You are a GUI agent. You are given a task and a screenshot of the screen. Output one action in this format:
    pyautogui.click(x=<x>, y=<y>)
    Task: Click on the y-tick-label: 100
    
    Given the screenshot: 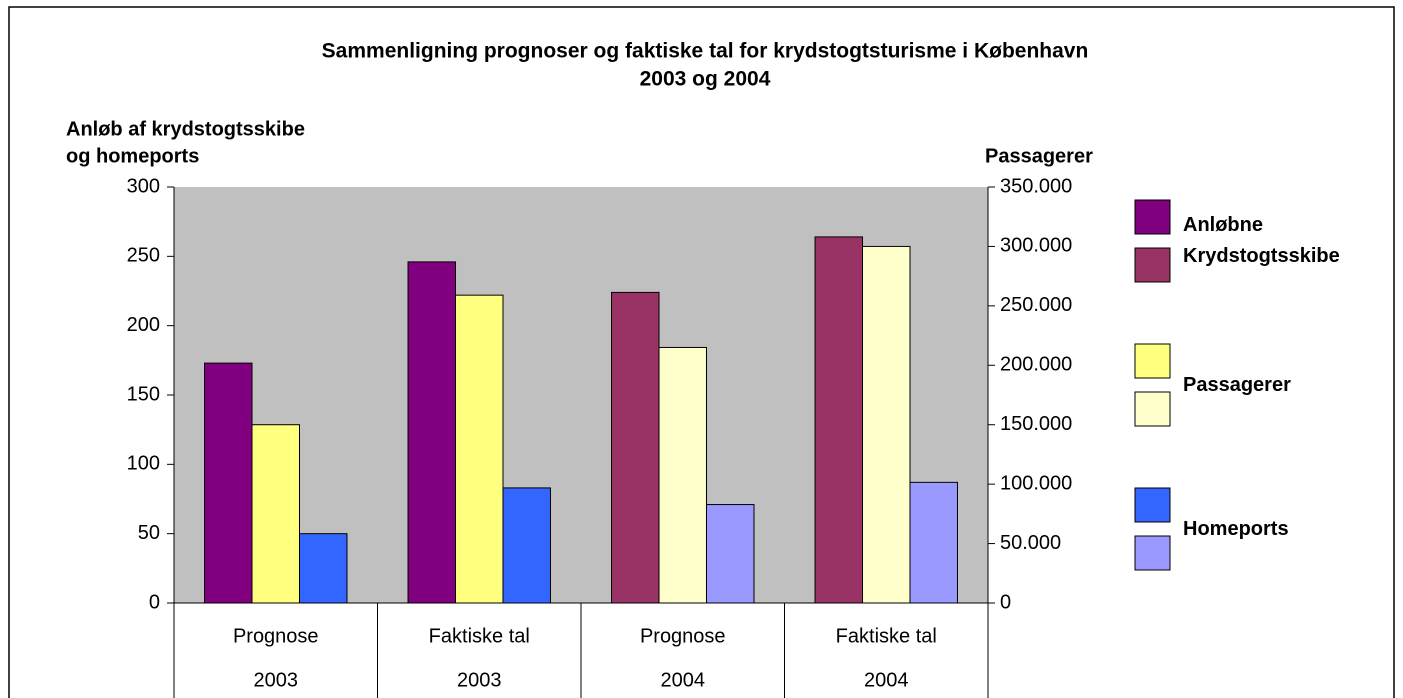 What is the action you would take?
    pyautogui.click(x=143, y=464)
    